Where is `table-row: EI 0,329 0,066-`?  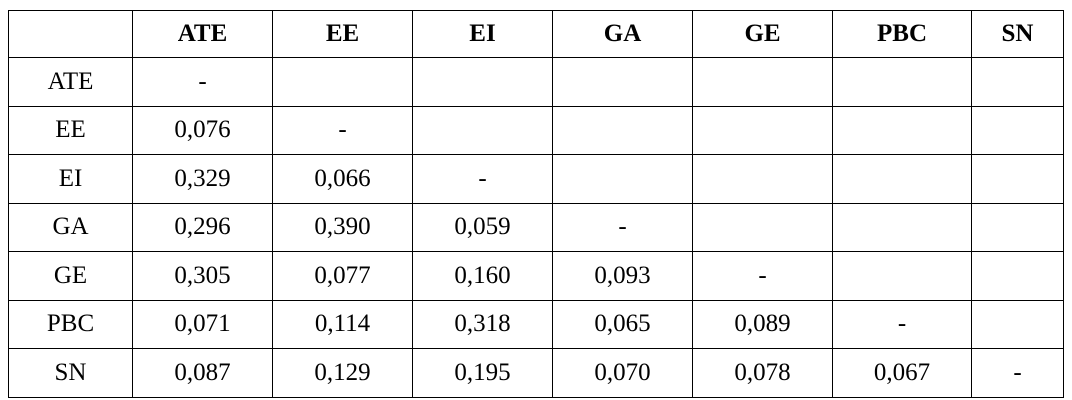 table-row: EI 0,329 0,066- is located at coordinates (536, 179).